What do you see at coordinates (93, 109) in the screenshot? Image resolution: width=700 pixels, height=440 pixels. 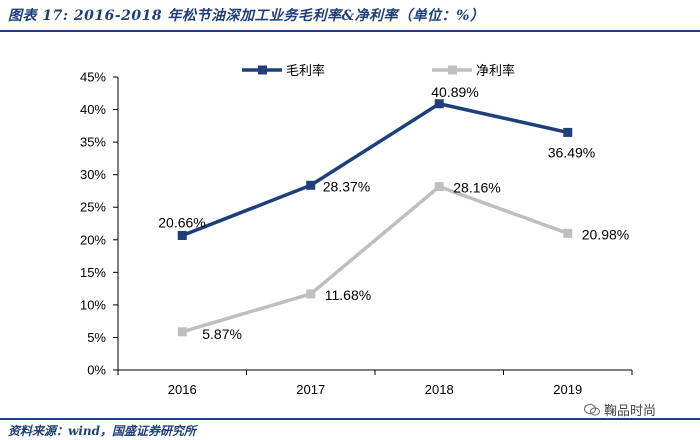 I see `y-tick-label: 40%` at bounding box center [93, 109].